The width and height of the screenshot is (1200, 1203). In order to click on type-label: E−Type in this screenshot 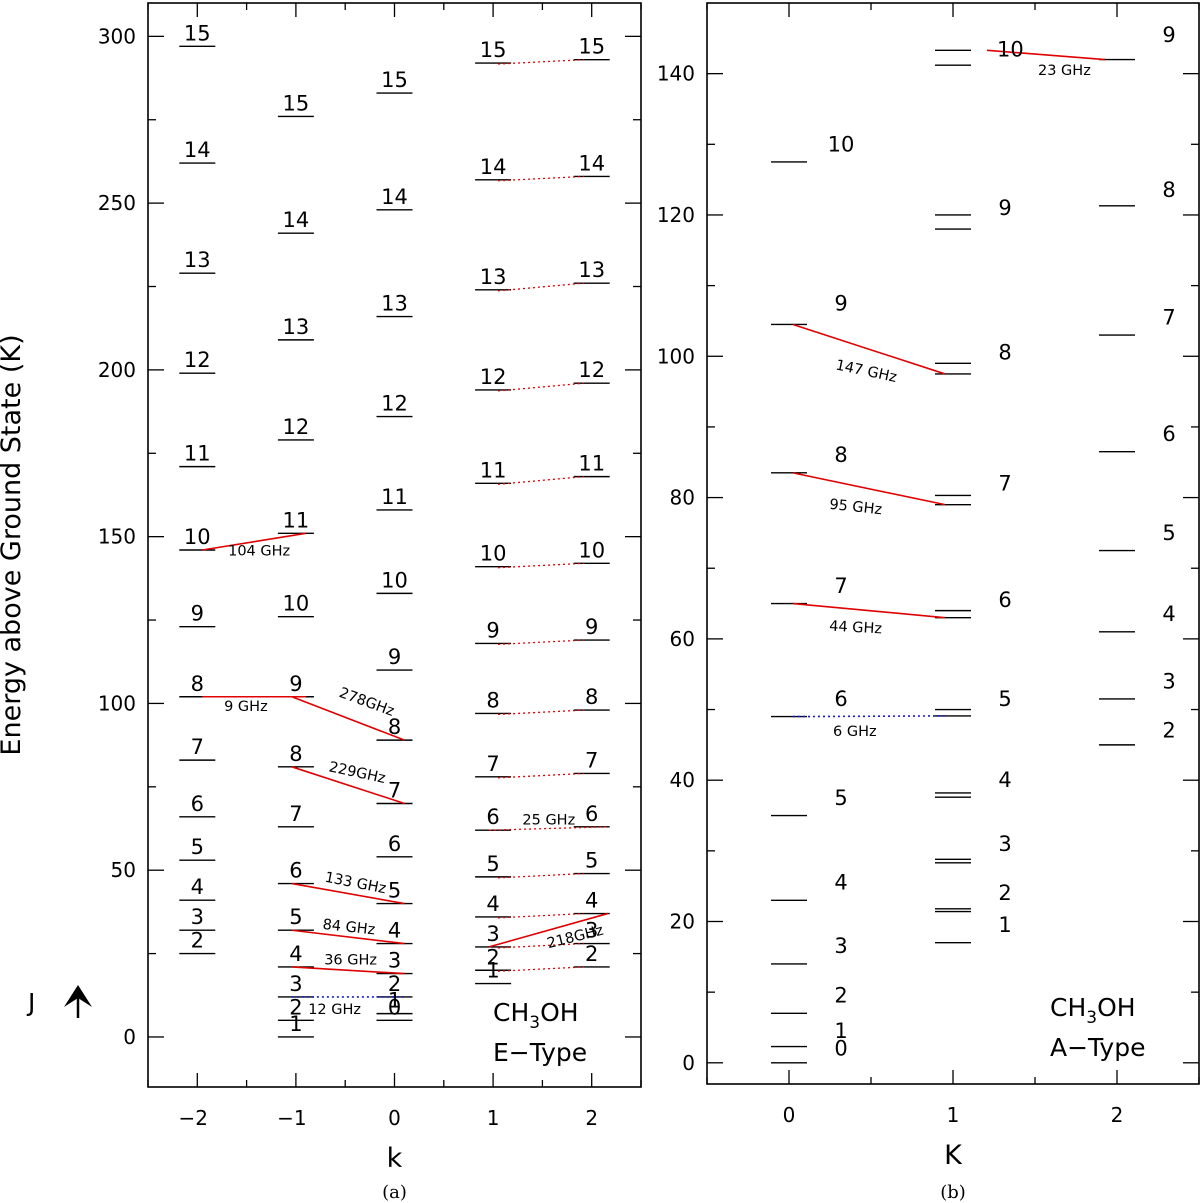, I will do `click(540, 1052)`.